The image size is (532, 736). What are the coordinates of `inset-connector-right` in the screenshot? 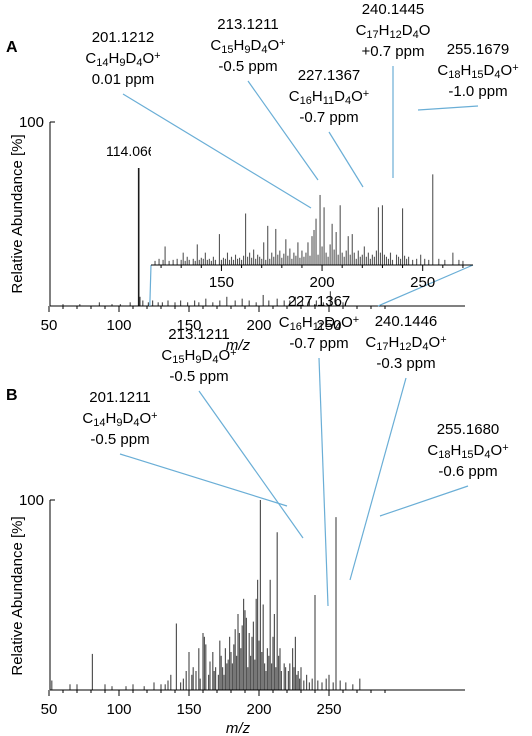 It's located at (425, 285).